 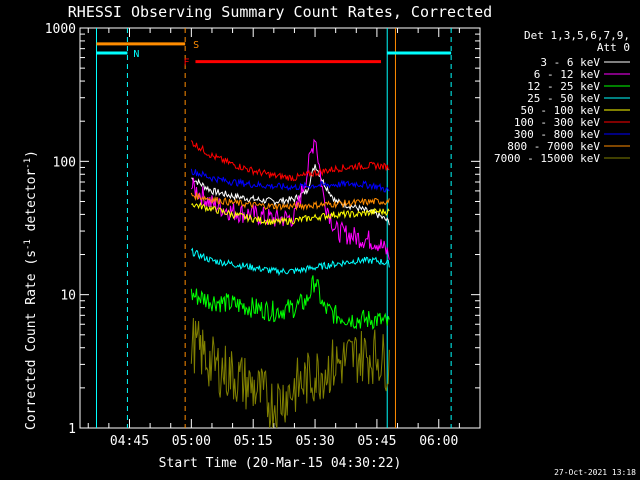 I want to click on x-tick-label: 05:15, so click(x=253, y=441).